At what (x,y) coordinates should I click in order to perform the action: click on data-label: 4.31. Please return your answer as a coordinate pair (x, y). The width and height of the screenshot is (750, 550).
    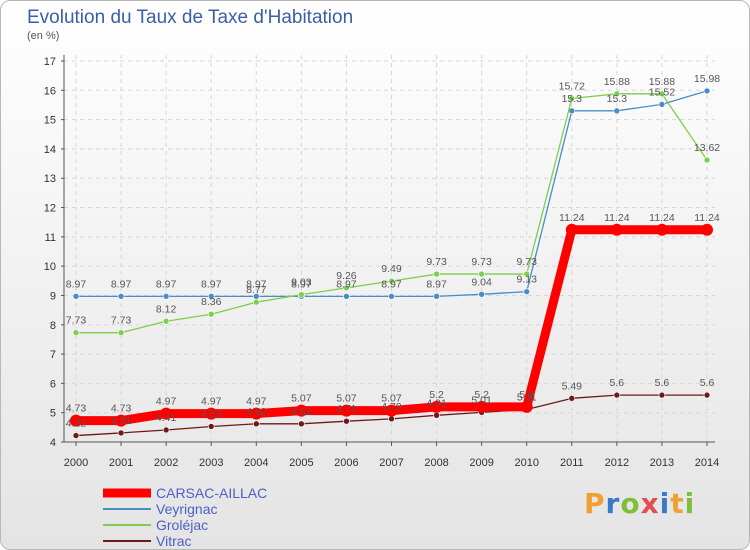
    Looking at the image, I should click on (121, 421).